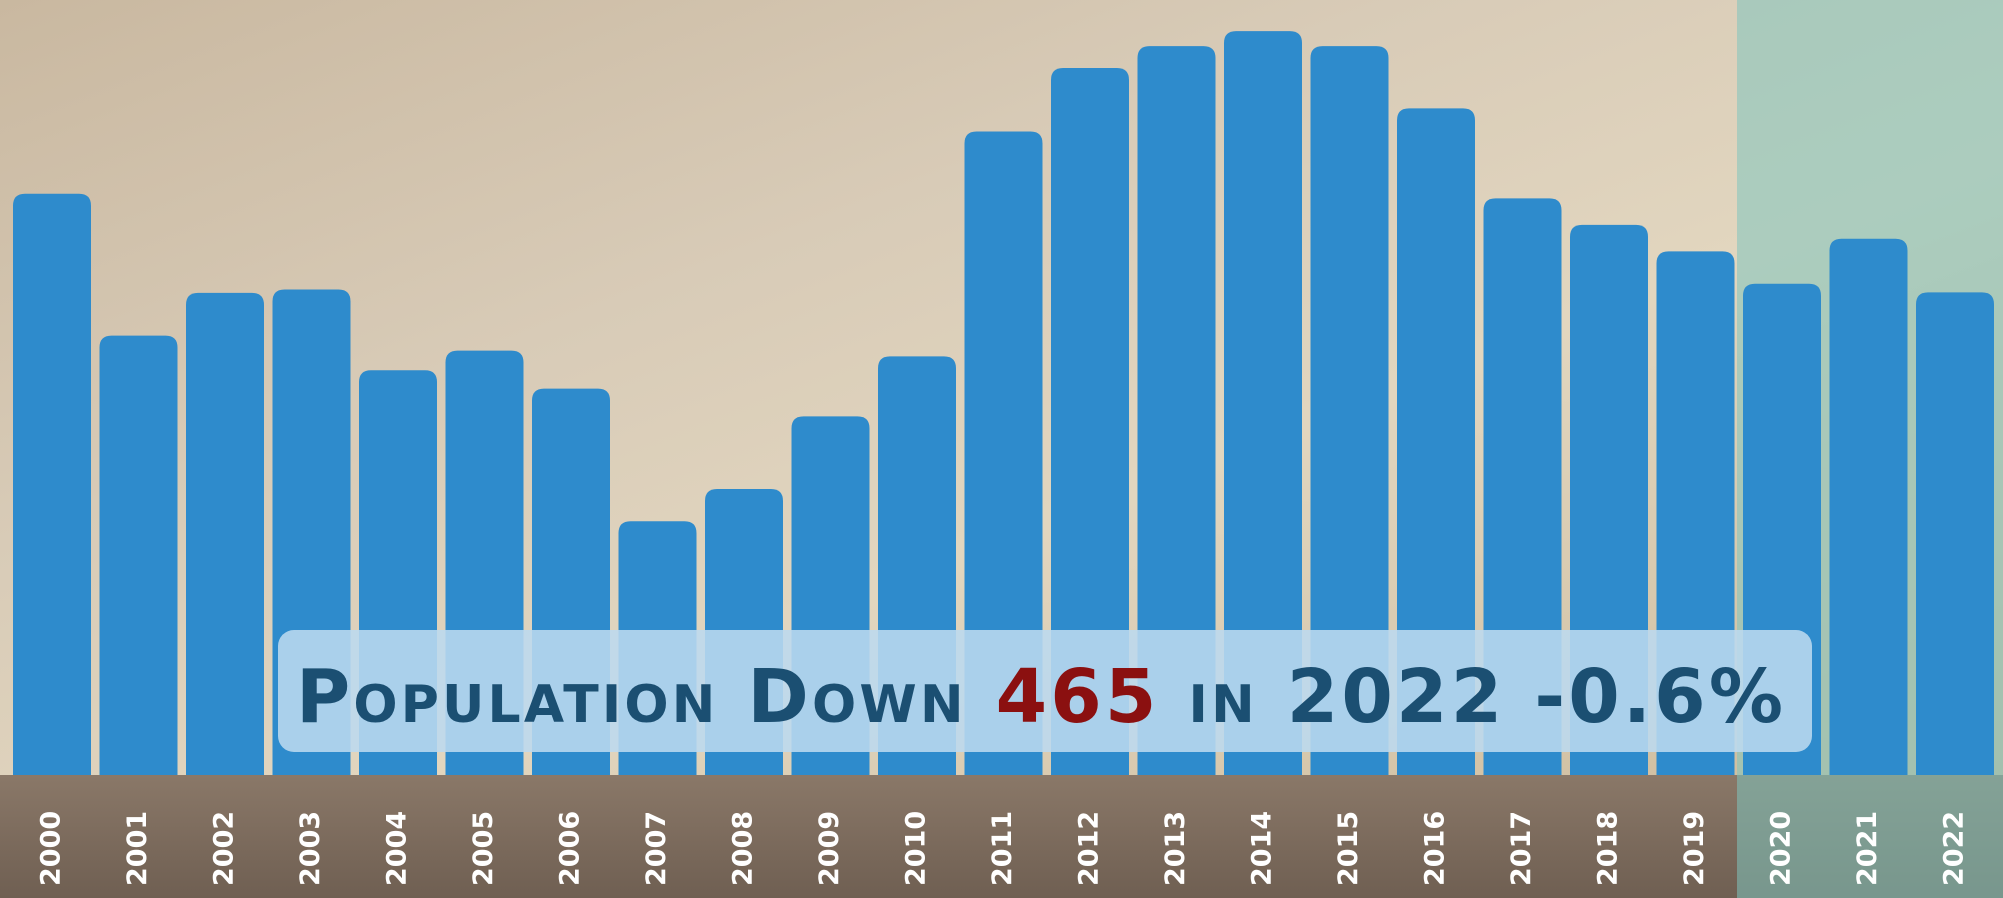 The height and width of the screenshot is (898, 2003). I want to click on x-tick-label: 2010, so click(916, 848).